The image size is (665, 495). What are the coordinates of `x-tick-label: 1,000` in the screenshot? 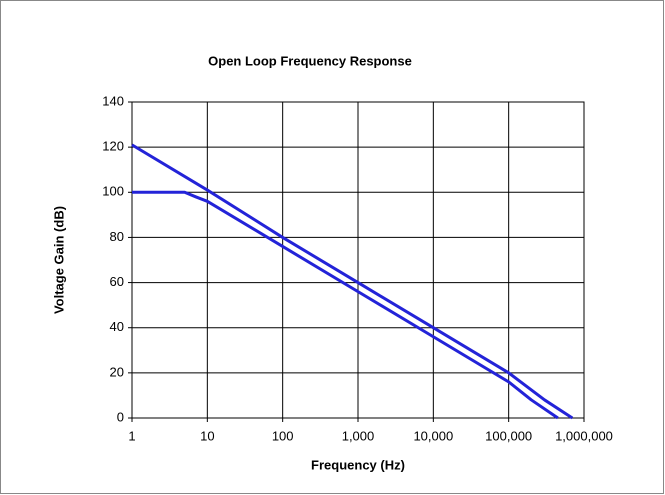 It's located at (358, 435).